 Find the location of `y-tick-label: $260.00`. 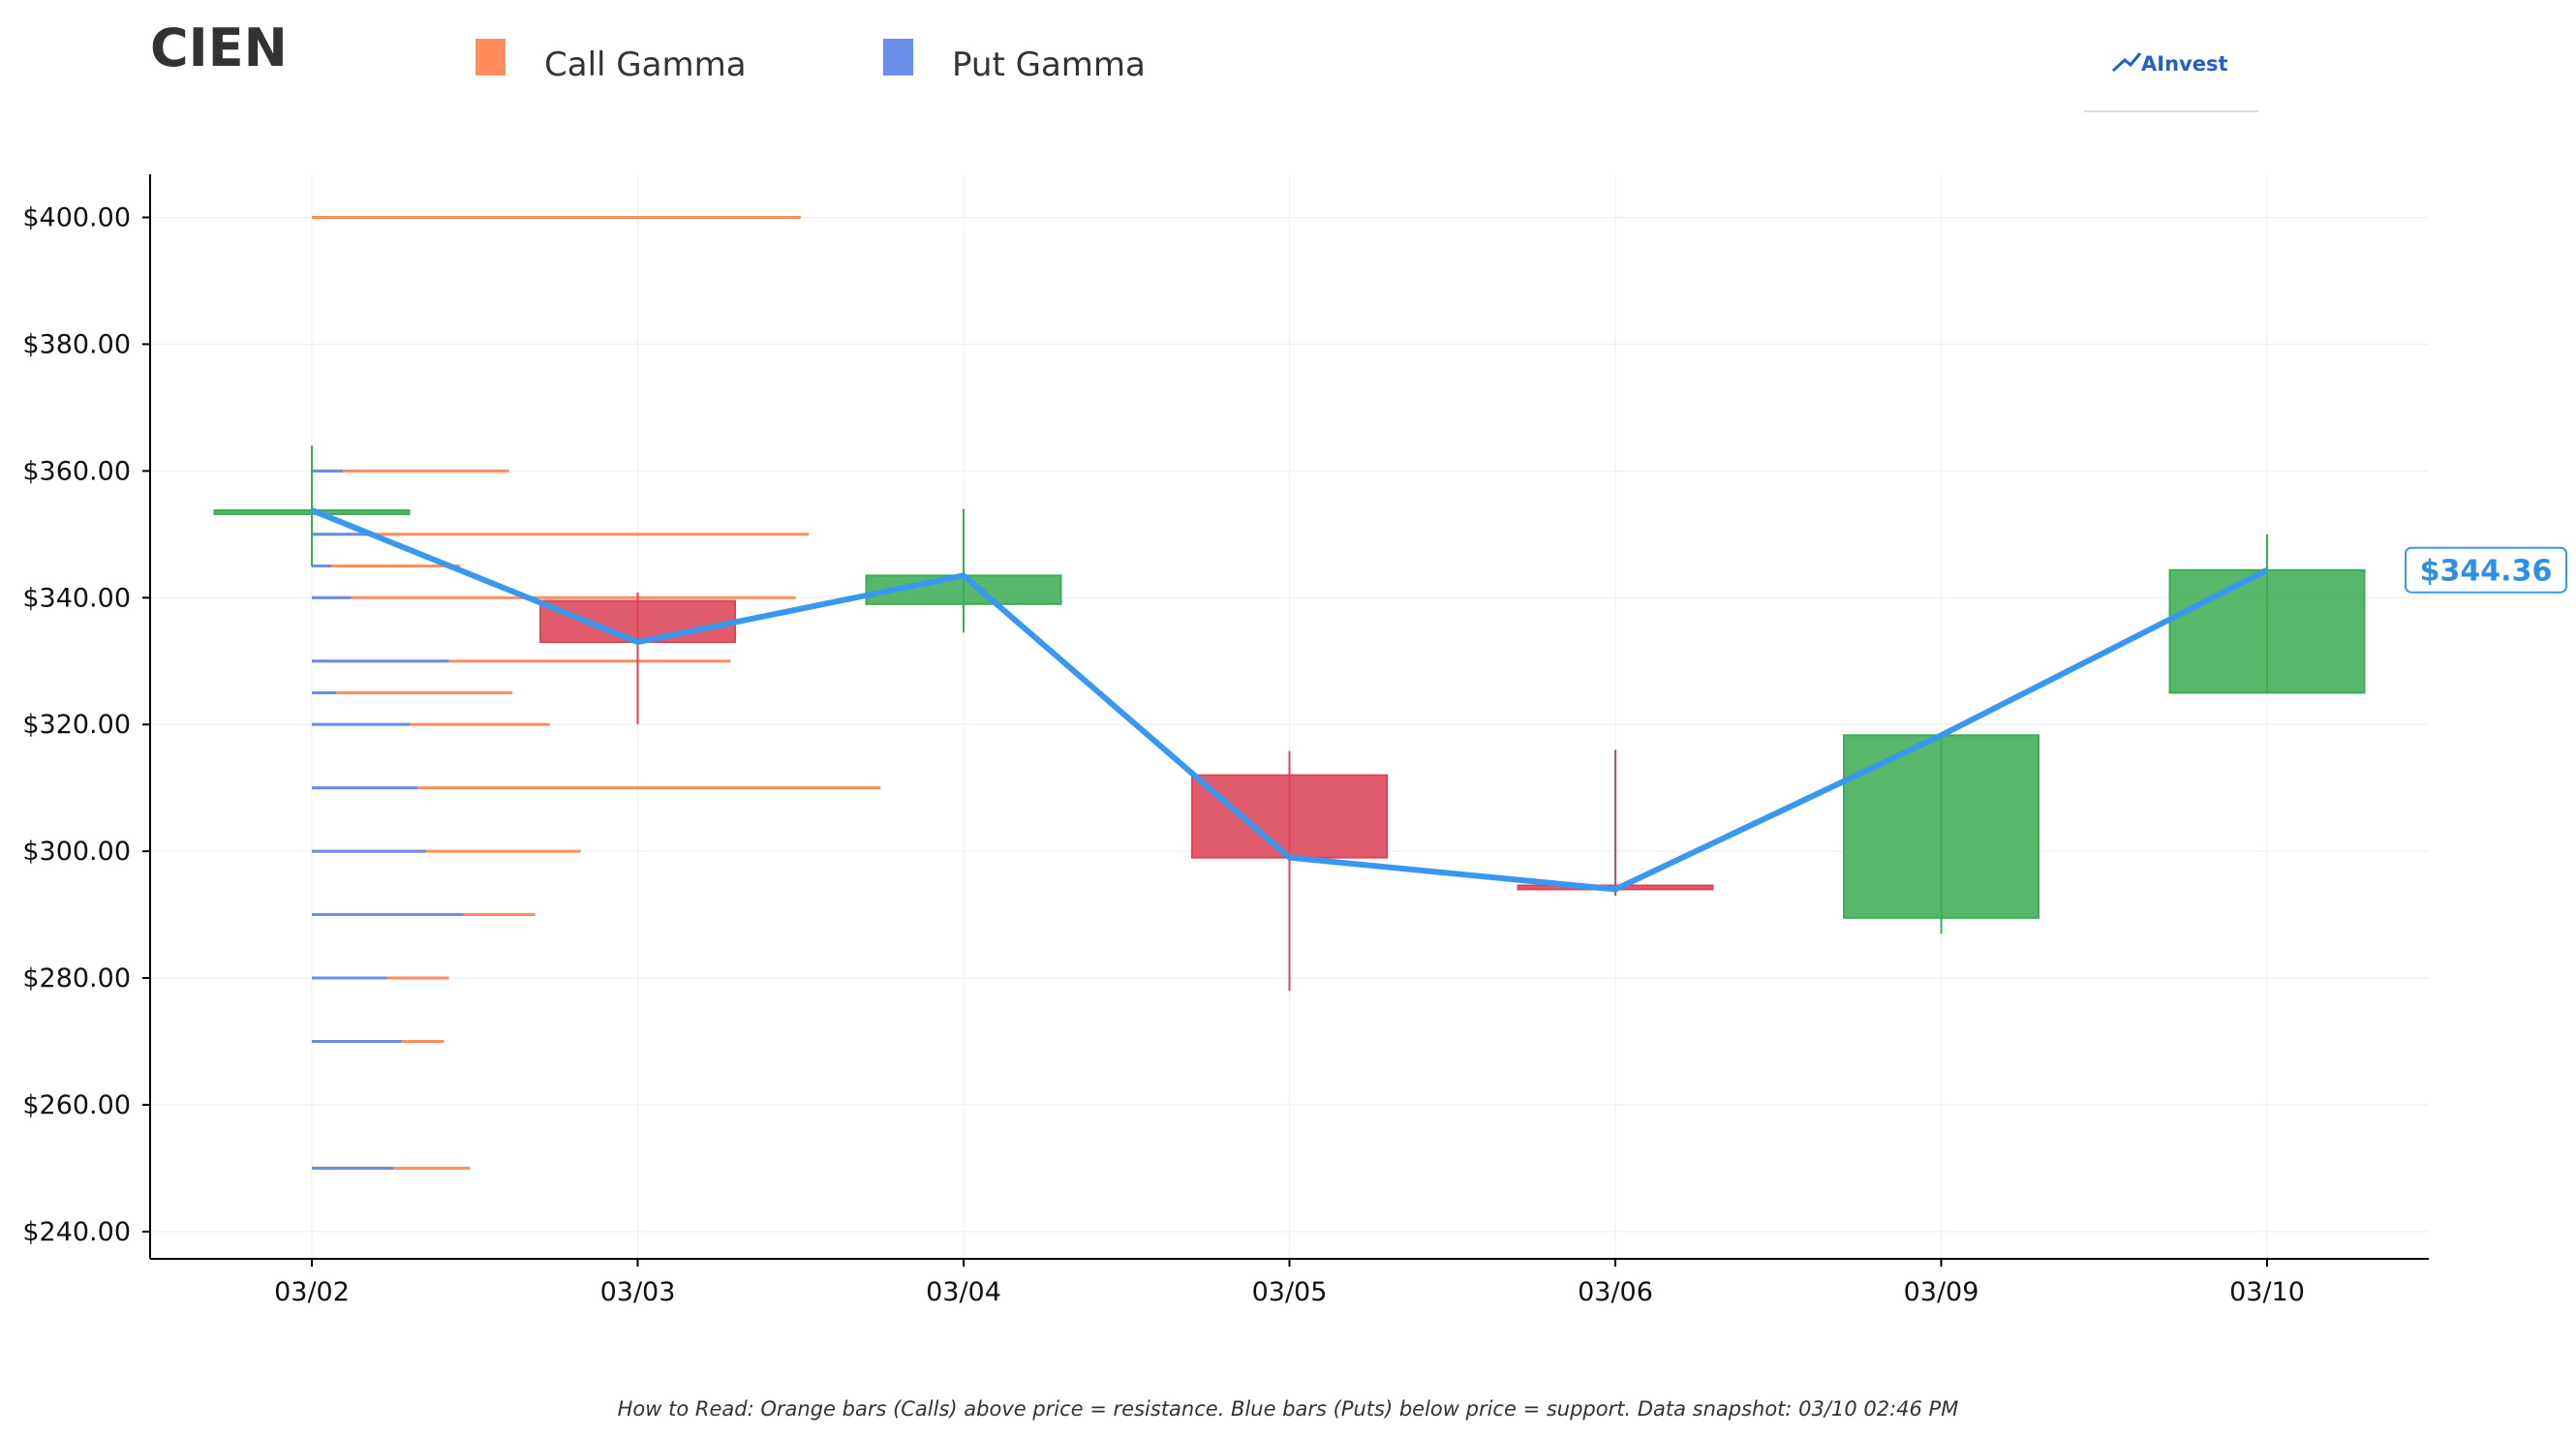

y-tick-label: $260.00 is located at coordinates (76, 1105).